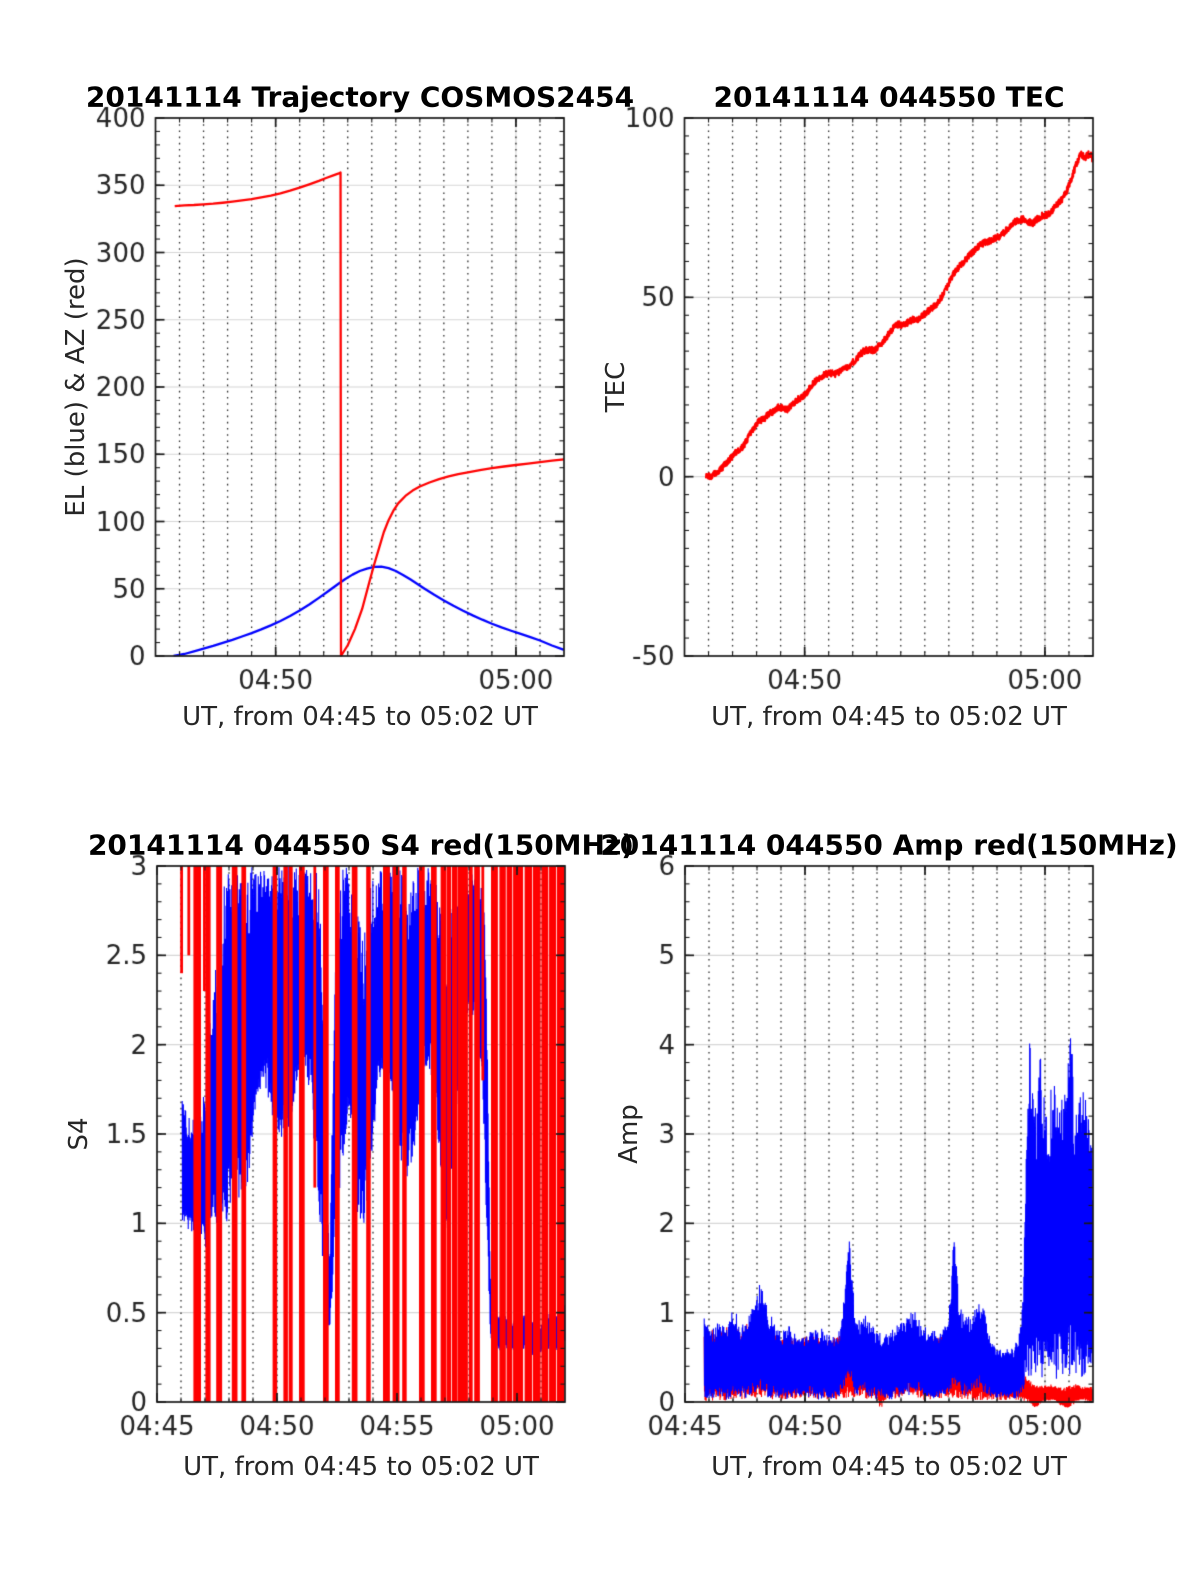 The width and height of the screenshot is (1200, 1575). What do you see at coordinates (360, 717) in the screenshot?
I see `trajectory-x-axis-label: UT, from 04:45 to 05:02 UT` at bounding box center [360, 717].